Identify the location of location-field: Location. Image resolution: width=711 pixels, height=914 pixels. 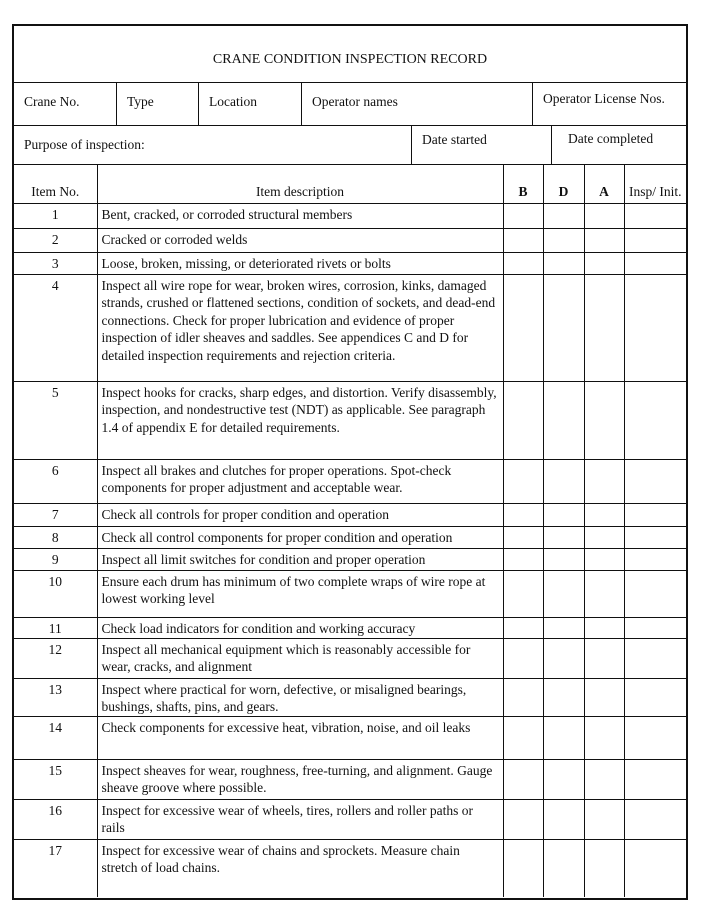
(250, 104).